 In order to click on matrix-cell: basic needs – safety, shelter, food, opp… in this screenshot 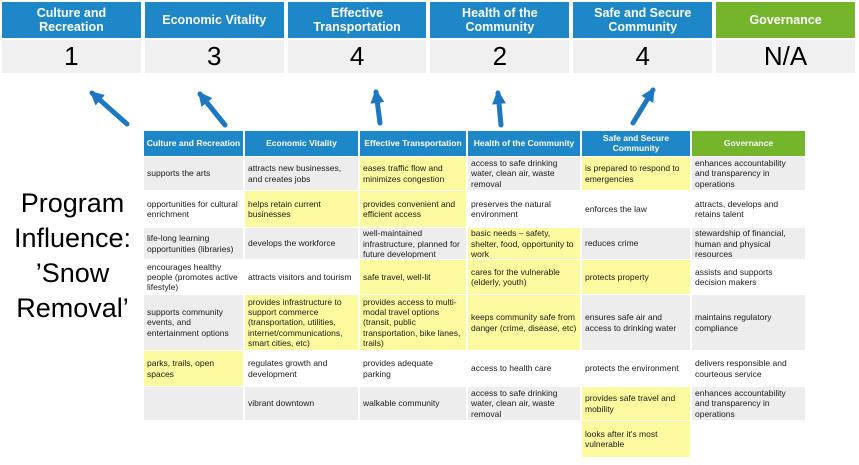, I will do `click(525, 244)`.